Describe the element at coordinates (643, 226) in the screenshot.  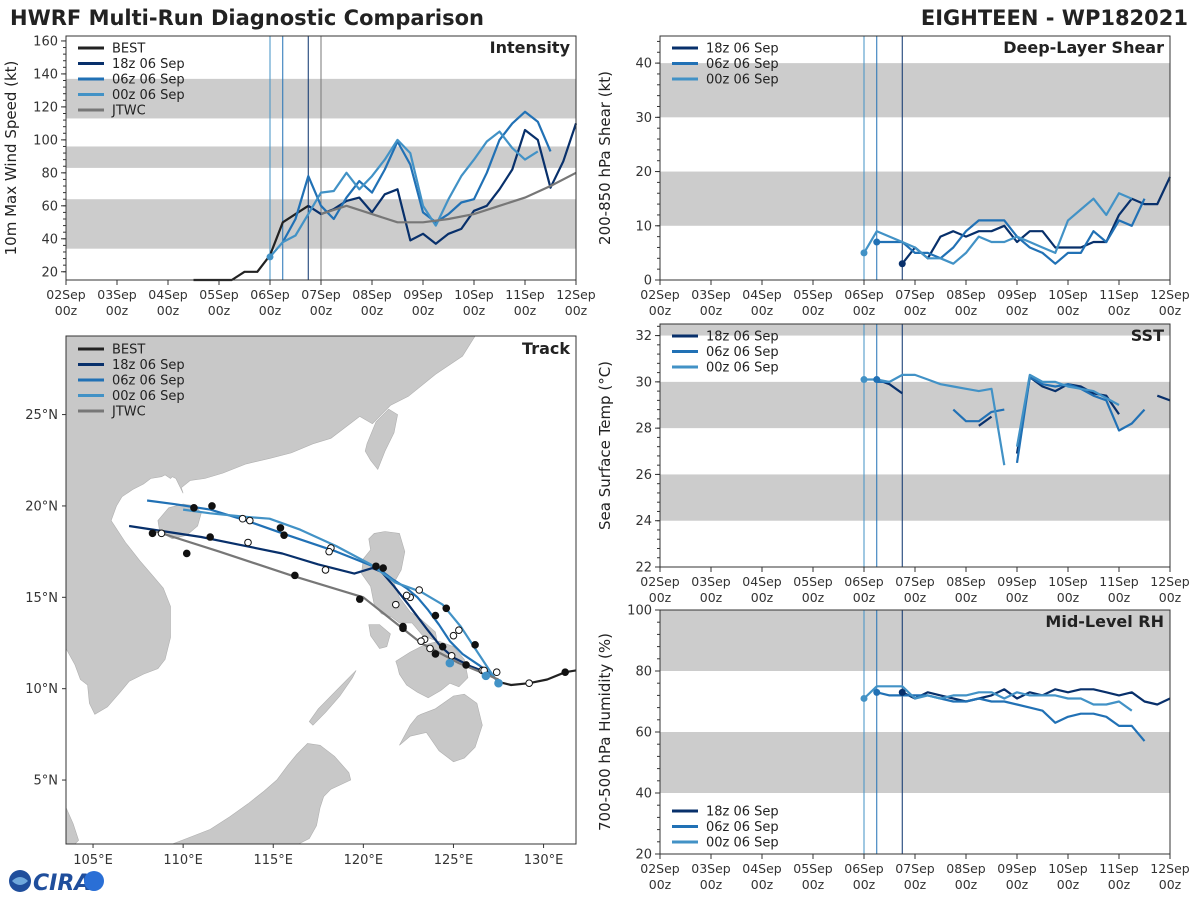
I see `y-tick-label: 10` at that location.